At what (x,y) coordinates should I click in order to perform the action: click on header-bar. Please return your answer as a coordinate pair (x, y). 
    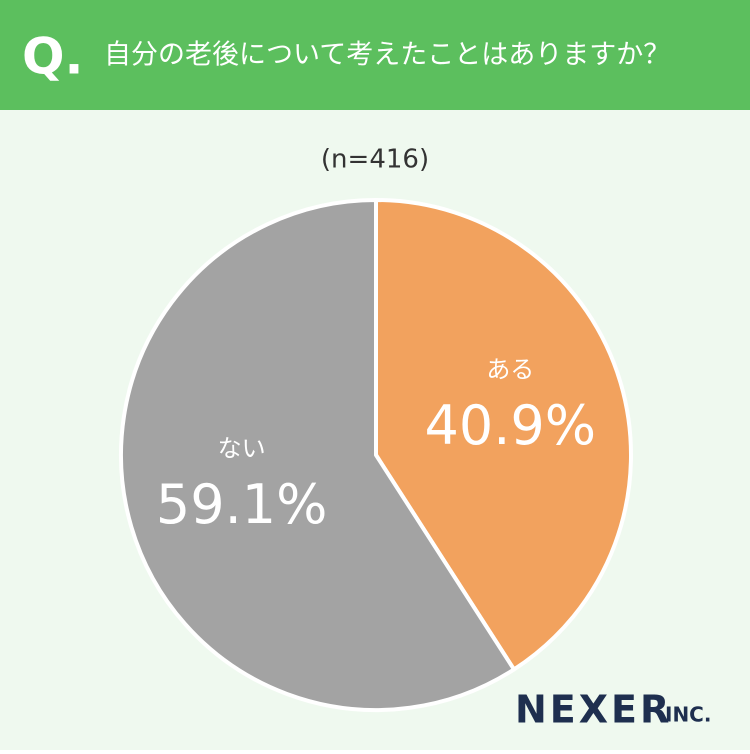
    Looking at the image, I should click on (375, 55).